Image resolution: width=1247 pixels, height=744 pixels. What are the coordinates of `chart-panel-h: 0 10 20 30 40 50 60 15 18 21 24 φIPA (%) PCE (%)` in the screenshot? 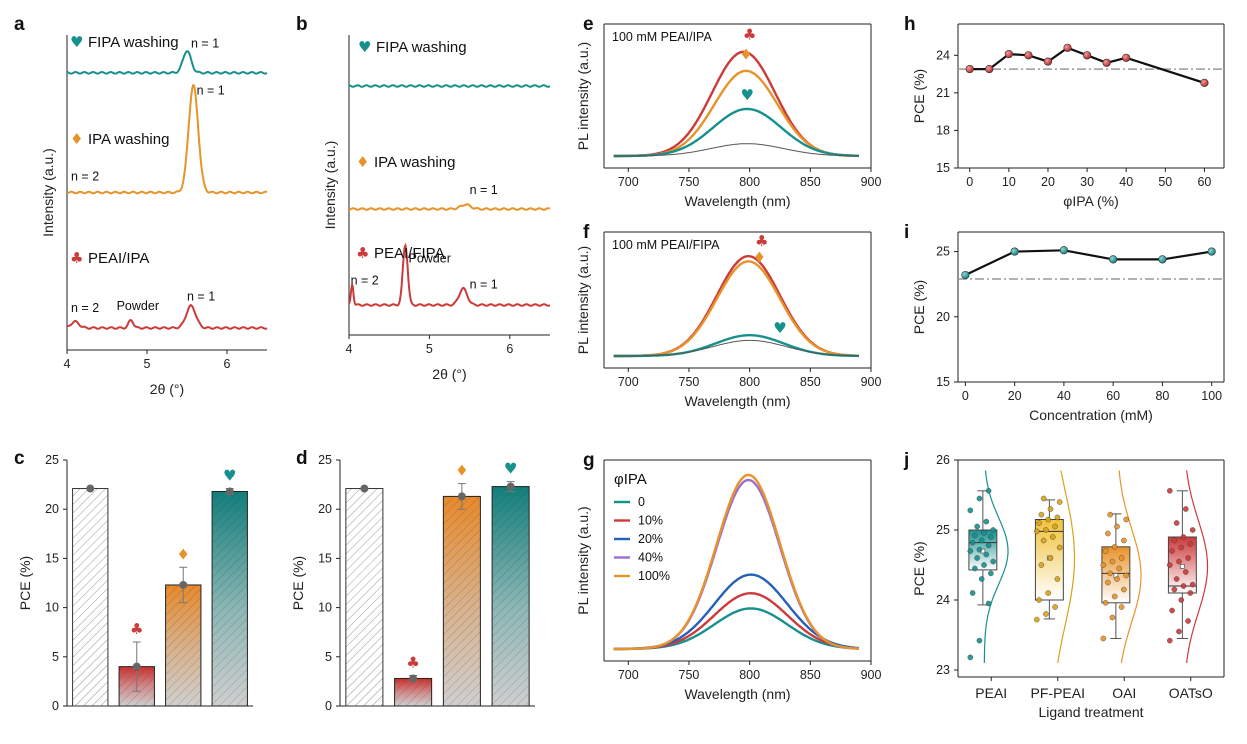 It's located at (1068, 116).